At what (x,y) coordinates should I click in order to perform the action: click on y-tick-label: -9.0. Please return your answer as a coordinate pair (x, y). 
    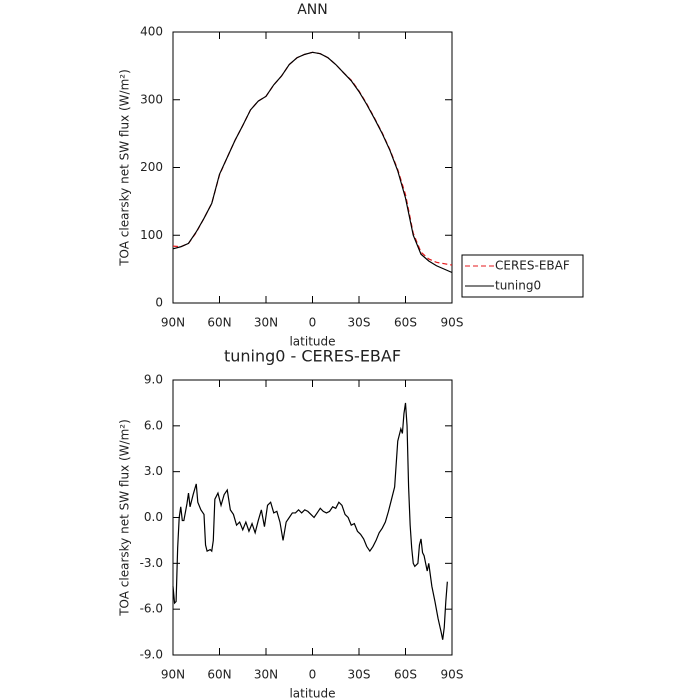
    Looking at the image, I should click on (151, 655).